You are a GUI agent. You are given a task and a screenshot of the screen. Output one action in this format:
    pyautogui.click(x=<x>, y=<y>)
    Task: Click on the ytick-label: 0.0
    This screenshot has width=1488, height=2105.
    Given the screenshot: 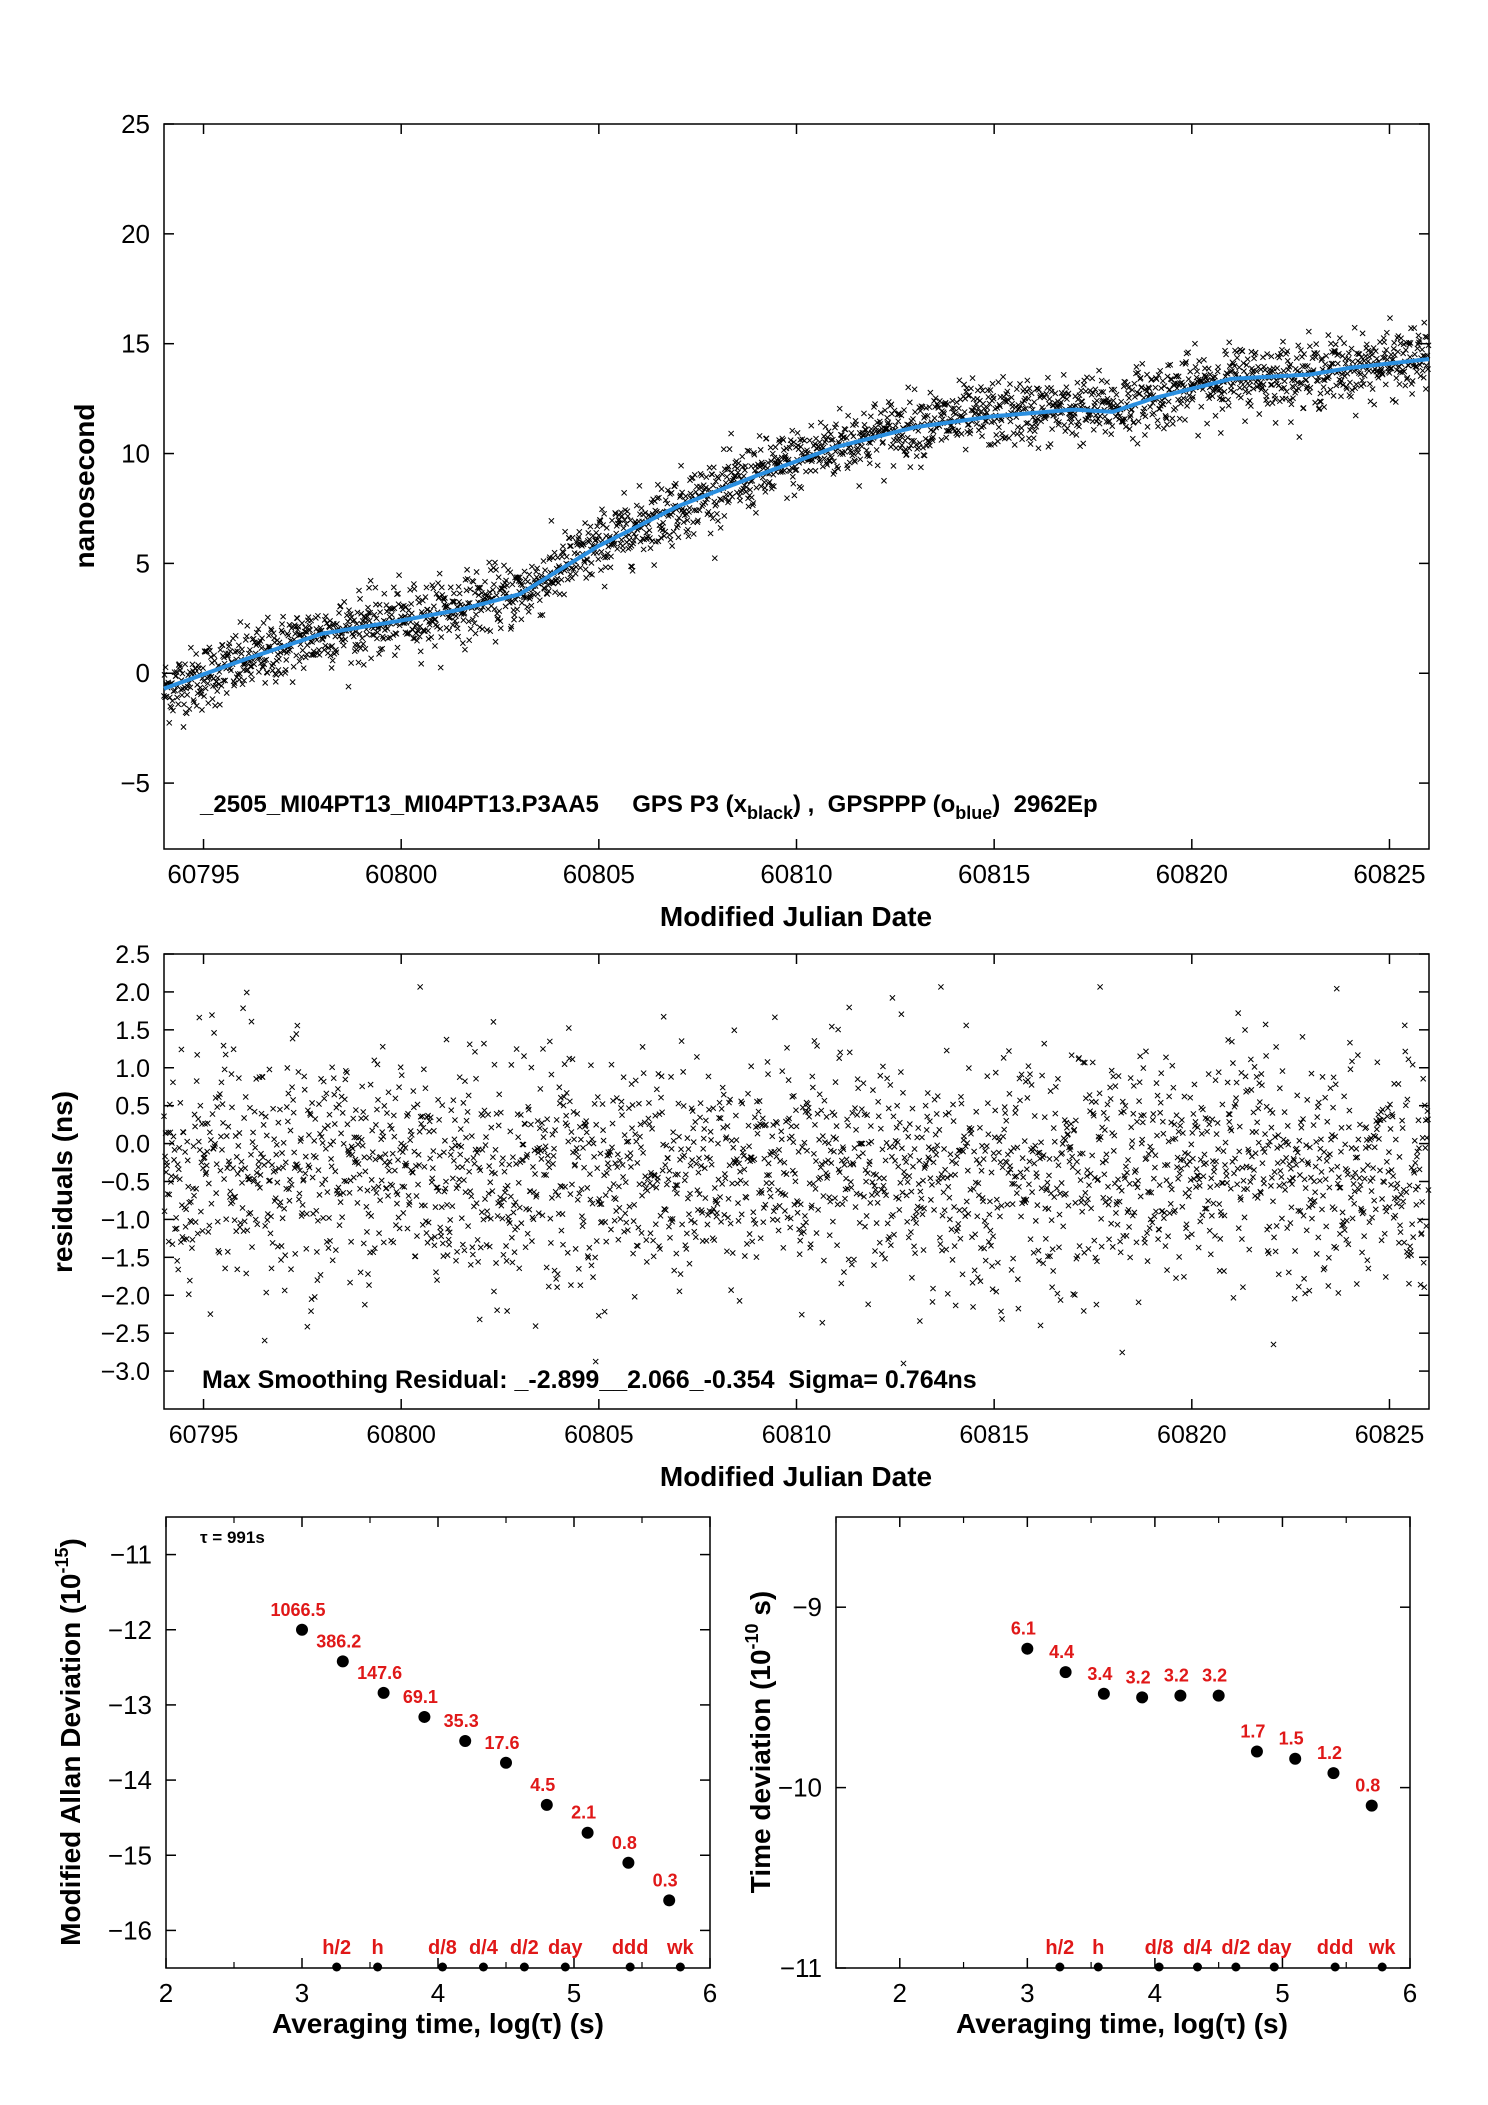 What is the action you would take?
    pyautogui.click(x=132, y=1145)
    